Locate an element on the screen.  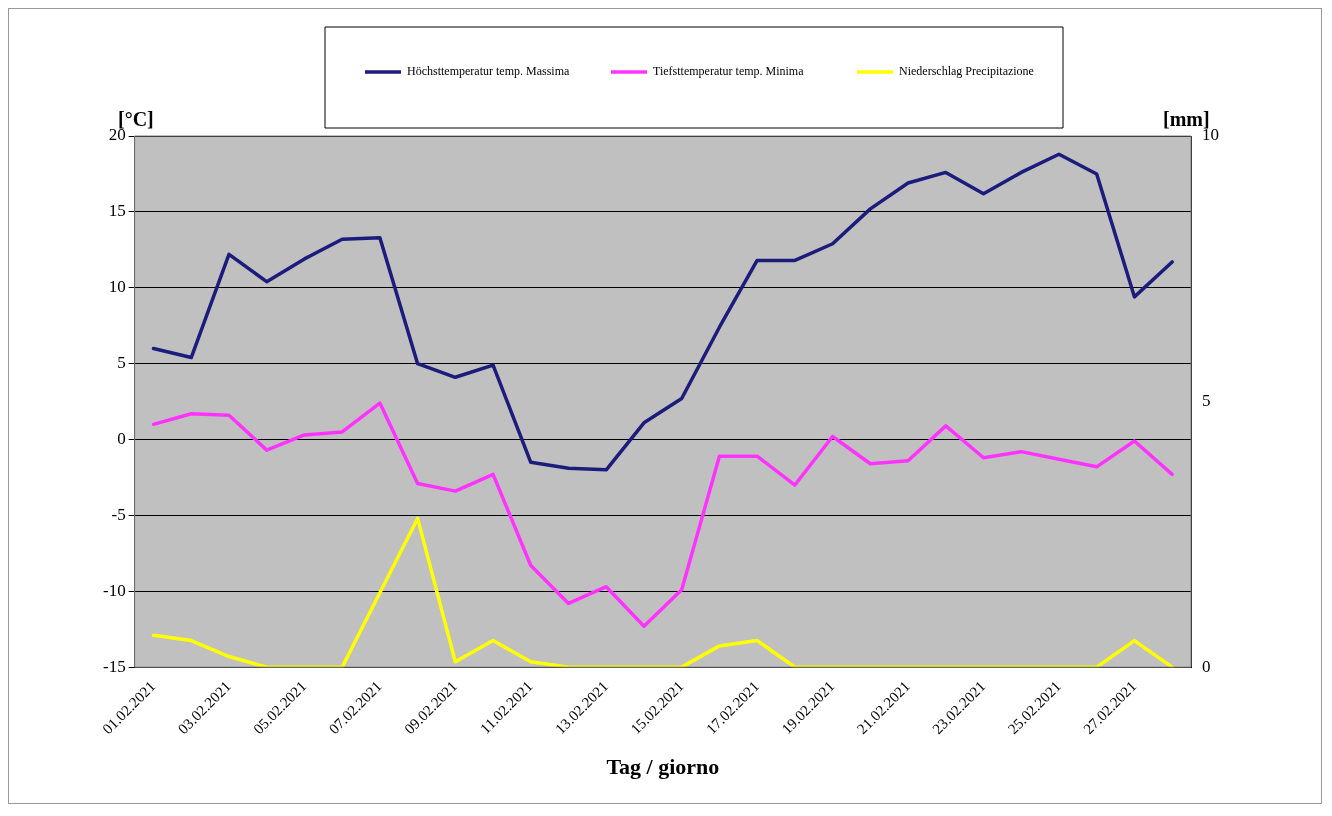
y-tick-label: 15 is located at coordinates (117, 211).